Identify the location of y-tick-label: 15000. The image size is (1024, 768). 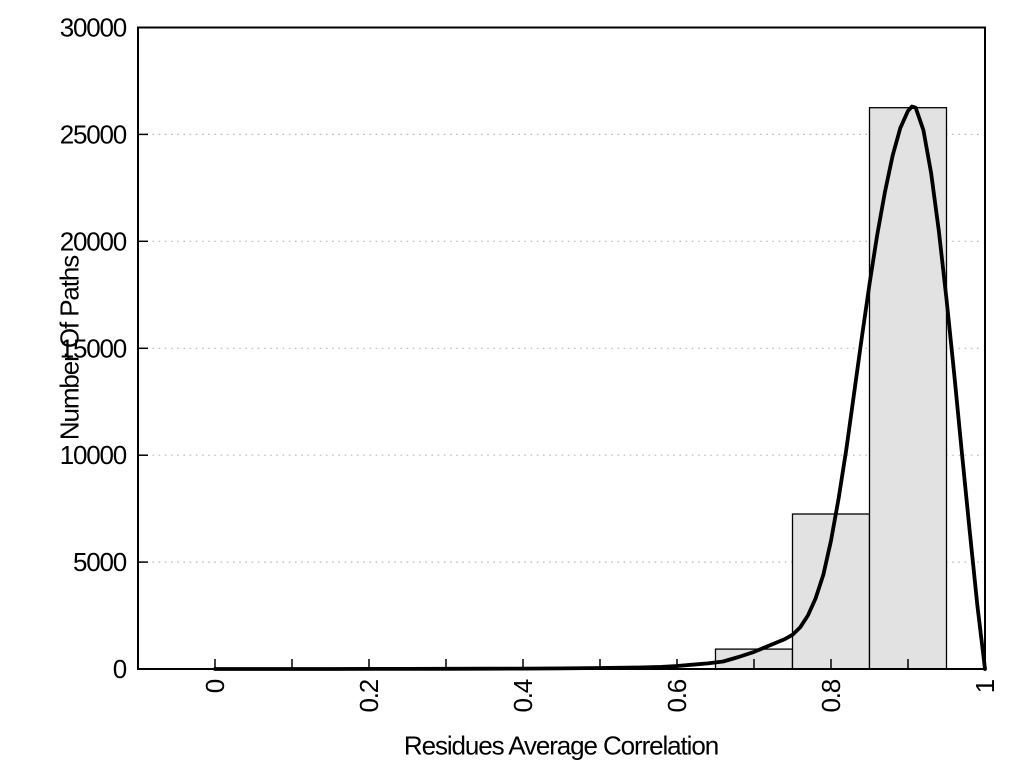
(93, 348).